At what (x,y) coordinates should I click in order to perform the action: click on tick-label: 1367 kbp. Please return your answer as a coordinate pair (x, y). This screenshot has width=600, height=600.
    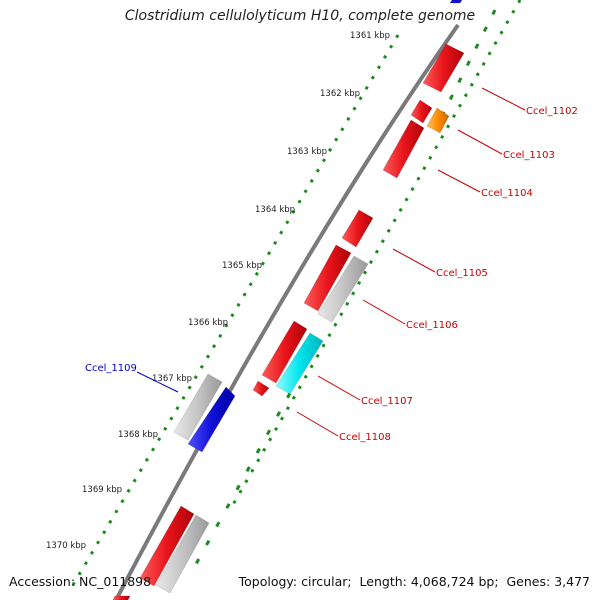
    Looking at the image, I should click on (172, 379).